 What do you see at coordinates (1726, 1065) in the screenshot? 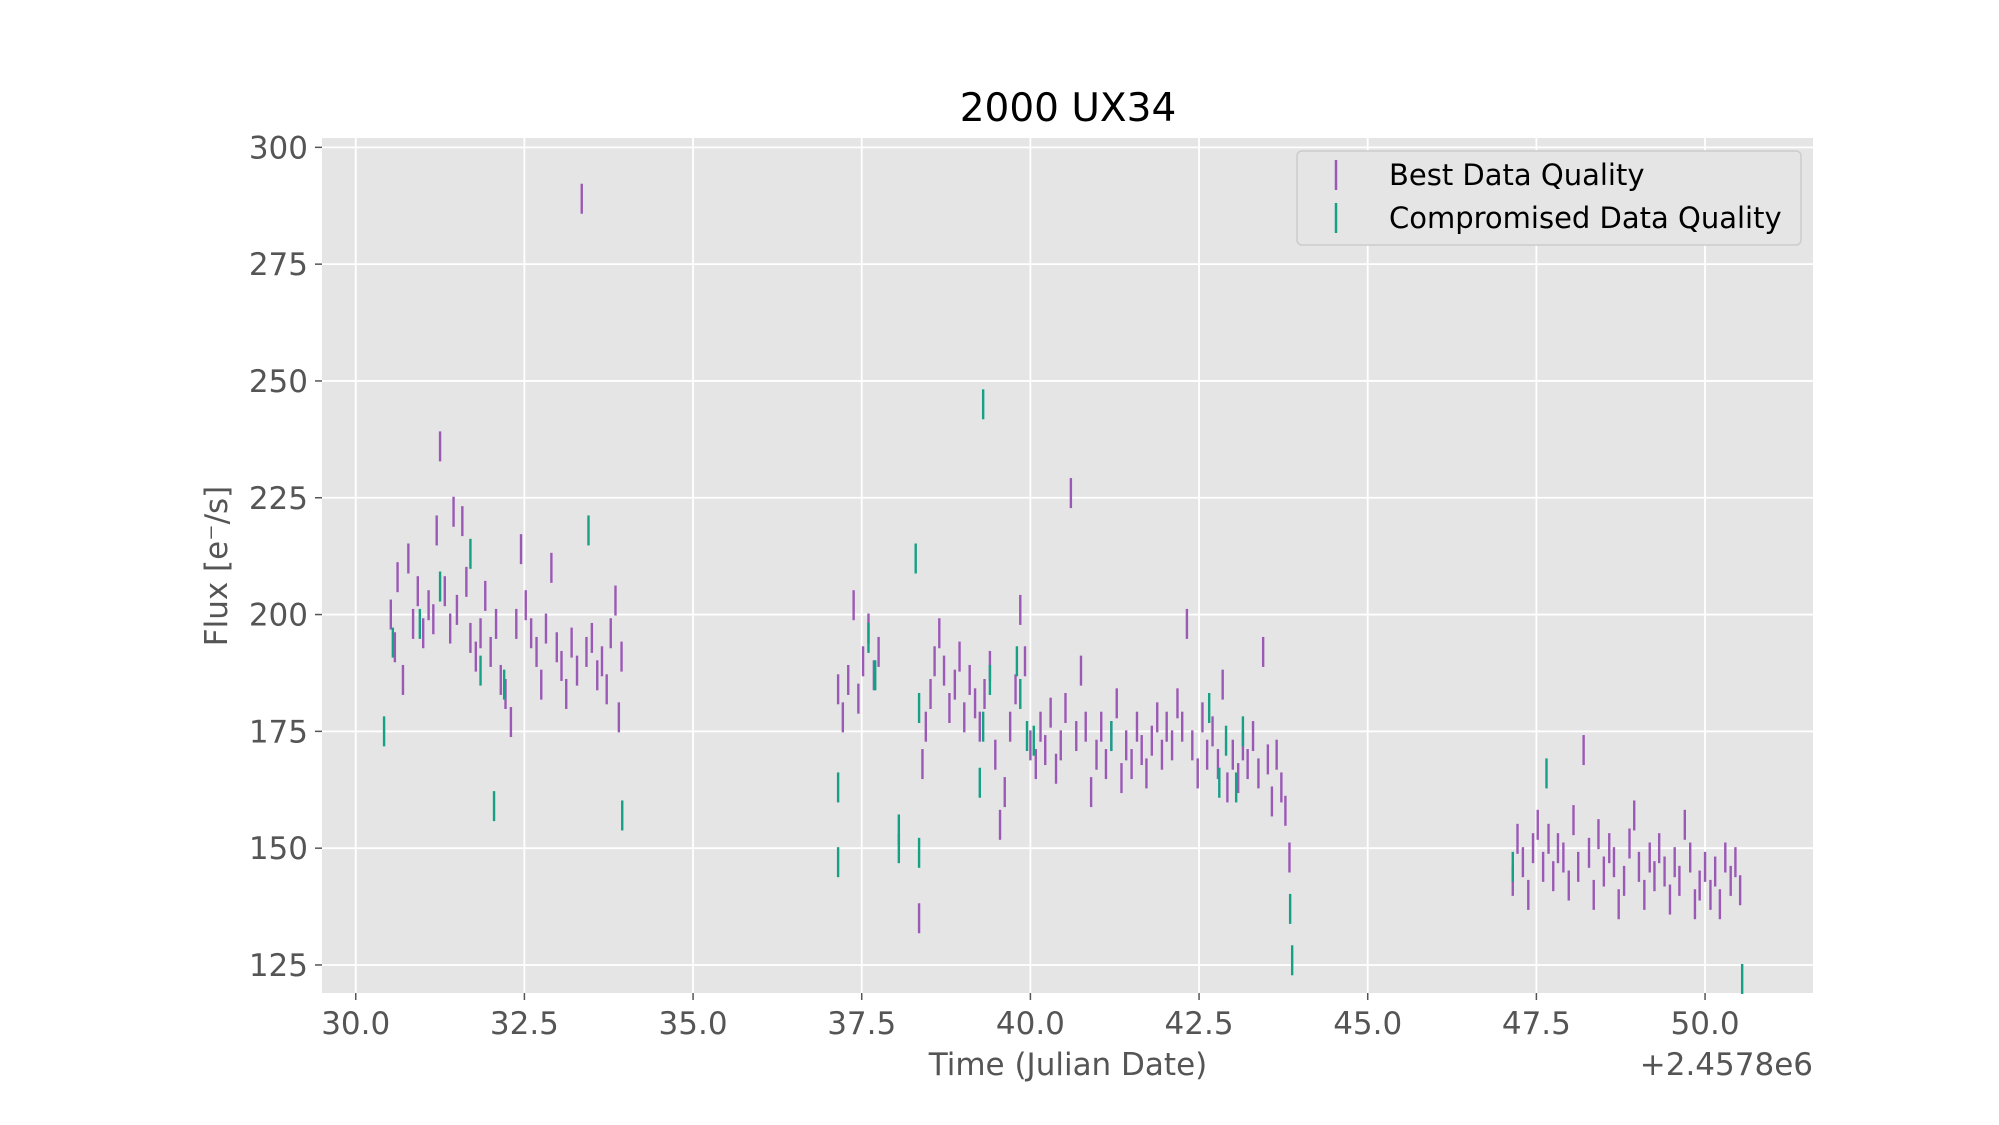
I see `x-axis-offset-label: +2.4578e6` at bounding box center [1726, 1065].